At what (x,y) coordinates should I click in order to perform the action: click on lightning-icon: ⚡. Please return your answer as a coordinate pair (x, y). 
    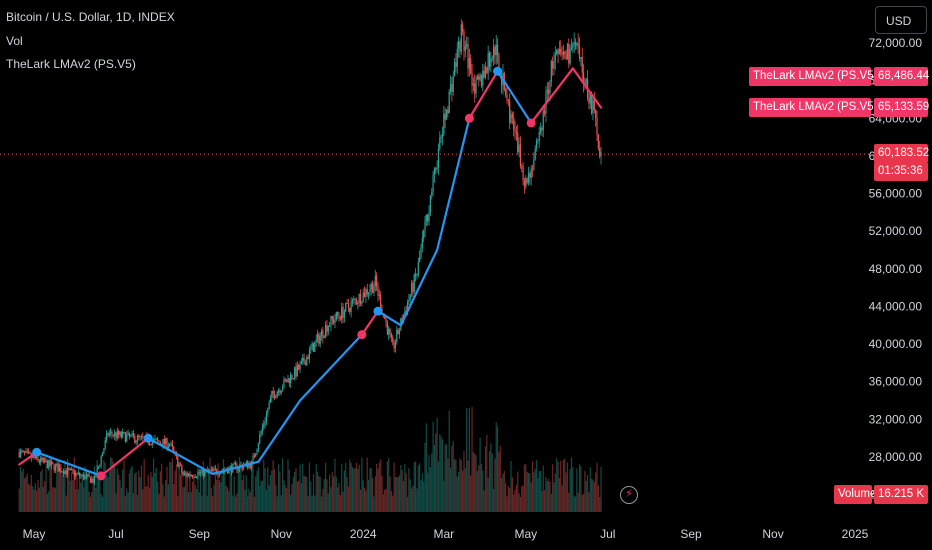
    Looking at the image, I should click on (629, 495).